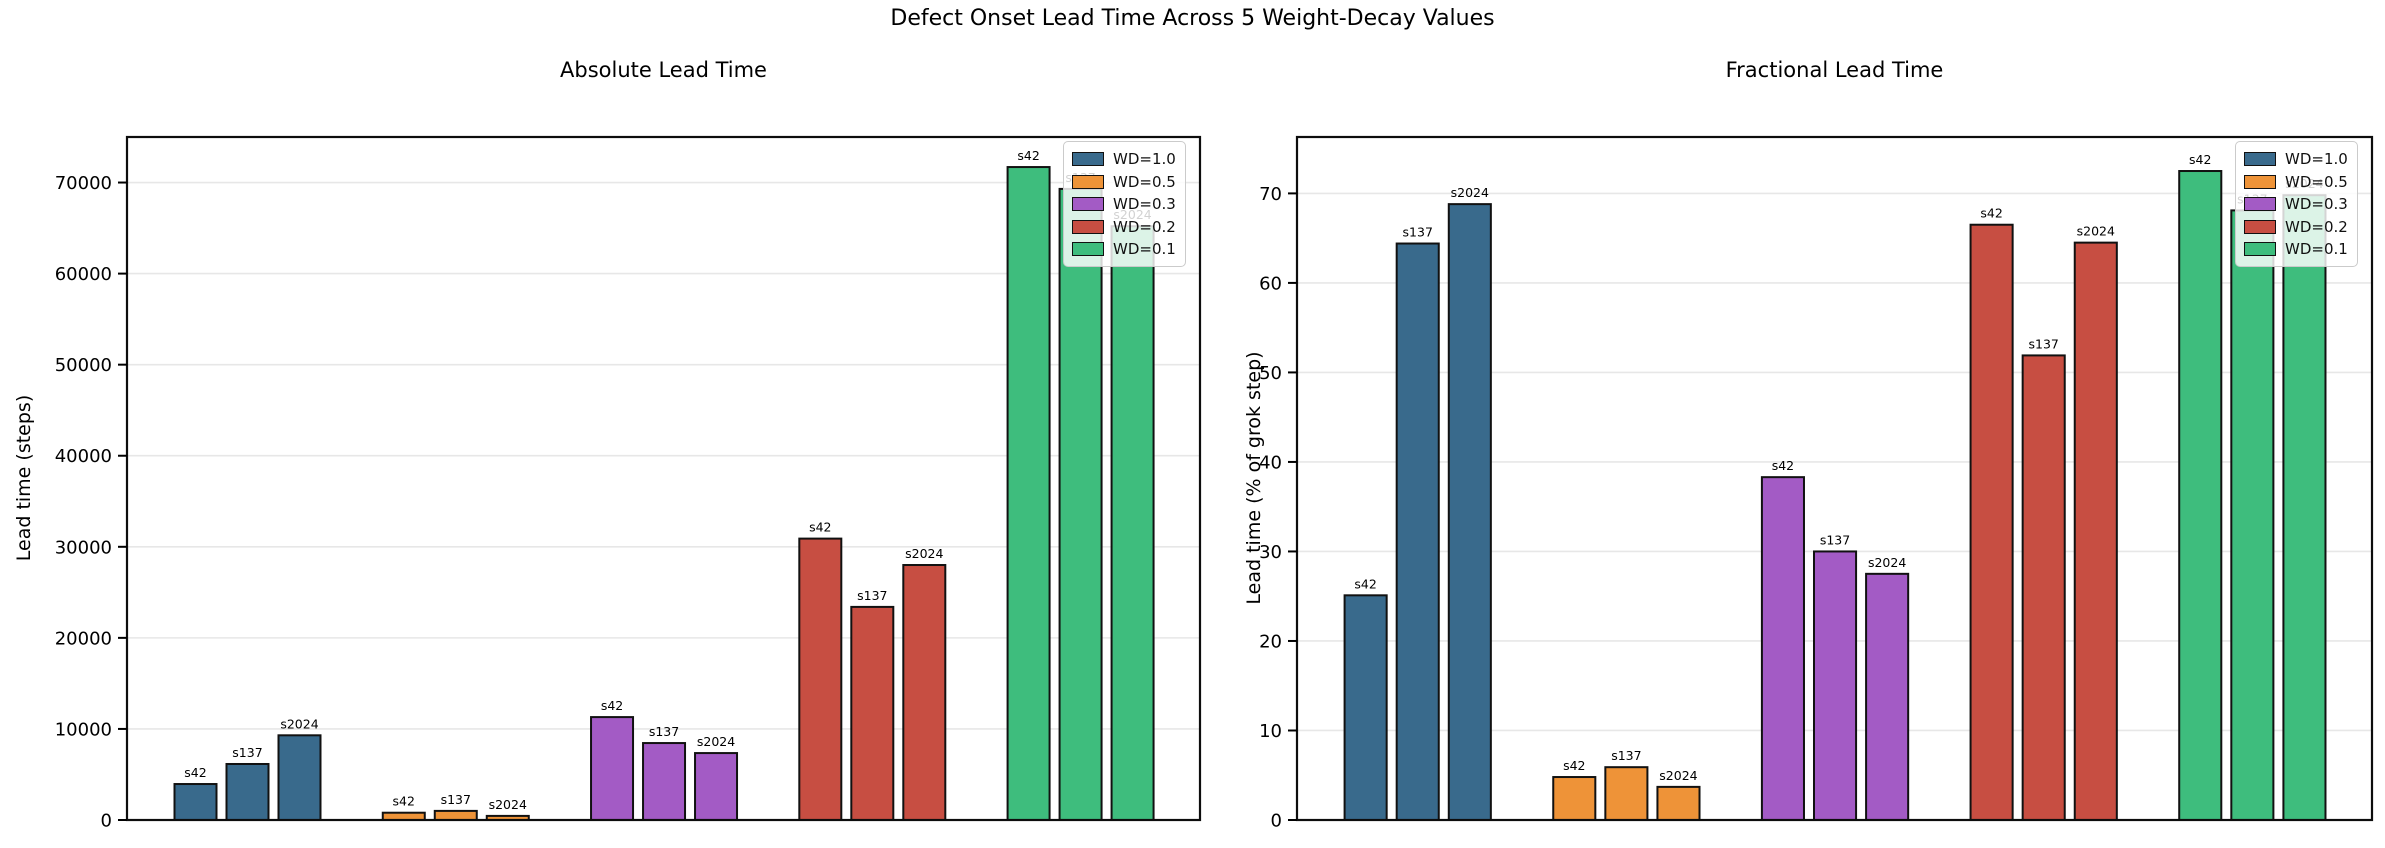 The image size is (2385, 848). Describe the element at coordinates (2316, 204) in the screenshot. I see `legend-label: WD=0.3` at that location.